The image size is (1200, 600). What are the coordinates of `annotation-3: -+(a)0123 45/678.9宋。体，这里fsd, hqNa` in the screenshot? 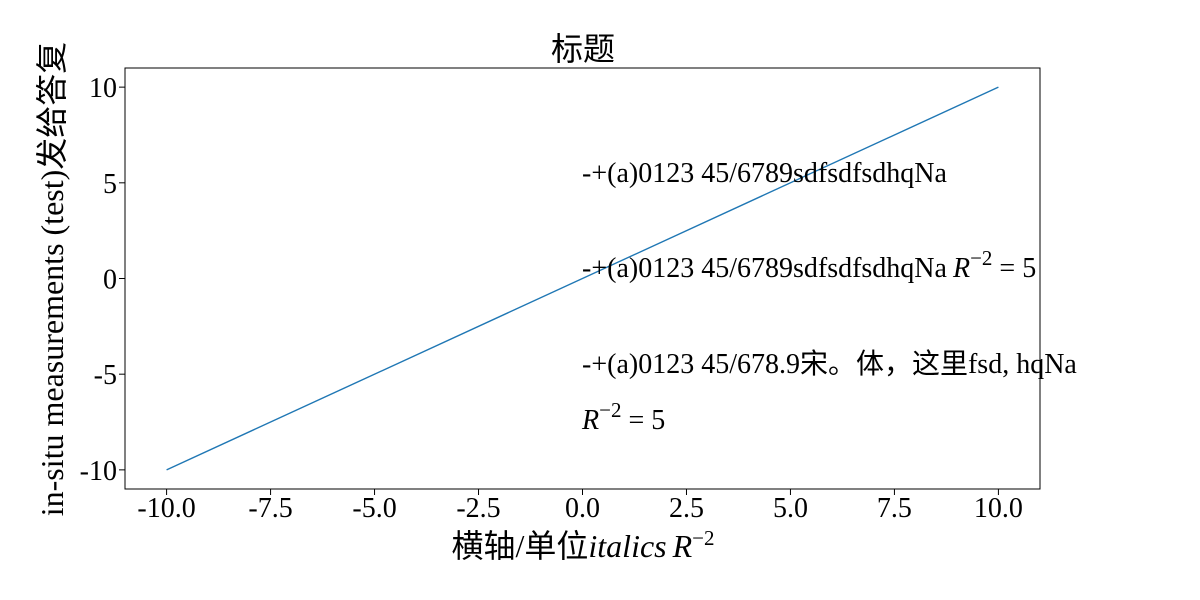 It's located at (829, 364).